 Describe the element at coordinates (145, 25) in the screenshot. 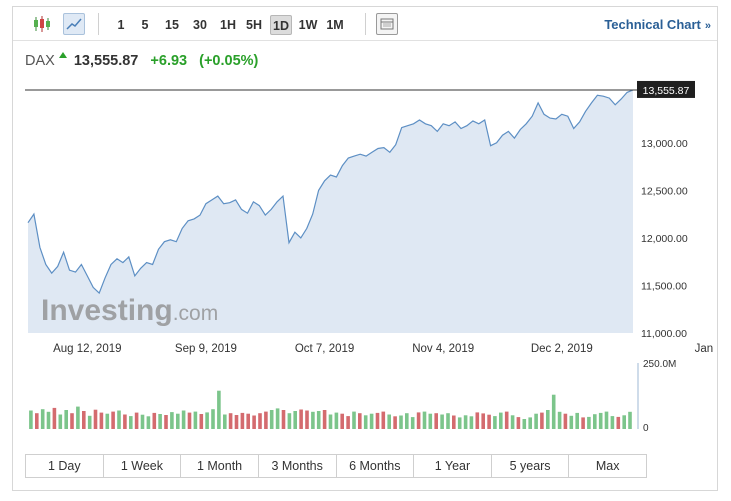

I see `period-5: 5` at that location.